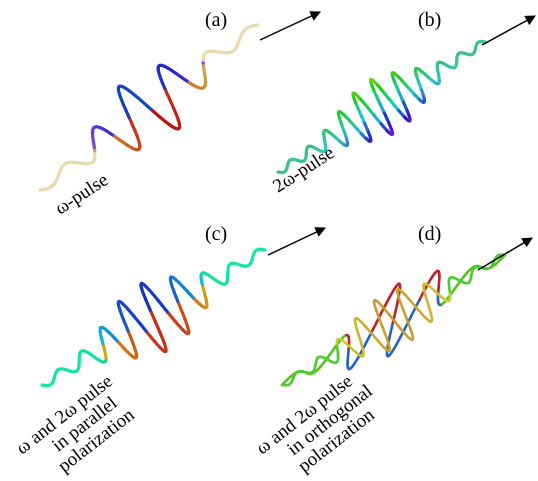 Image resolution: width=538 pixels, height=481 pixels. I want to click on panel-label: (a), so click(216, 20).